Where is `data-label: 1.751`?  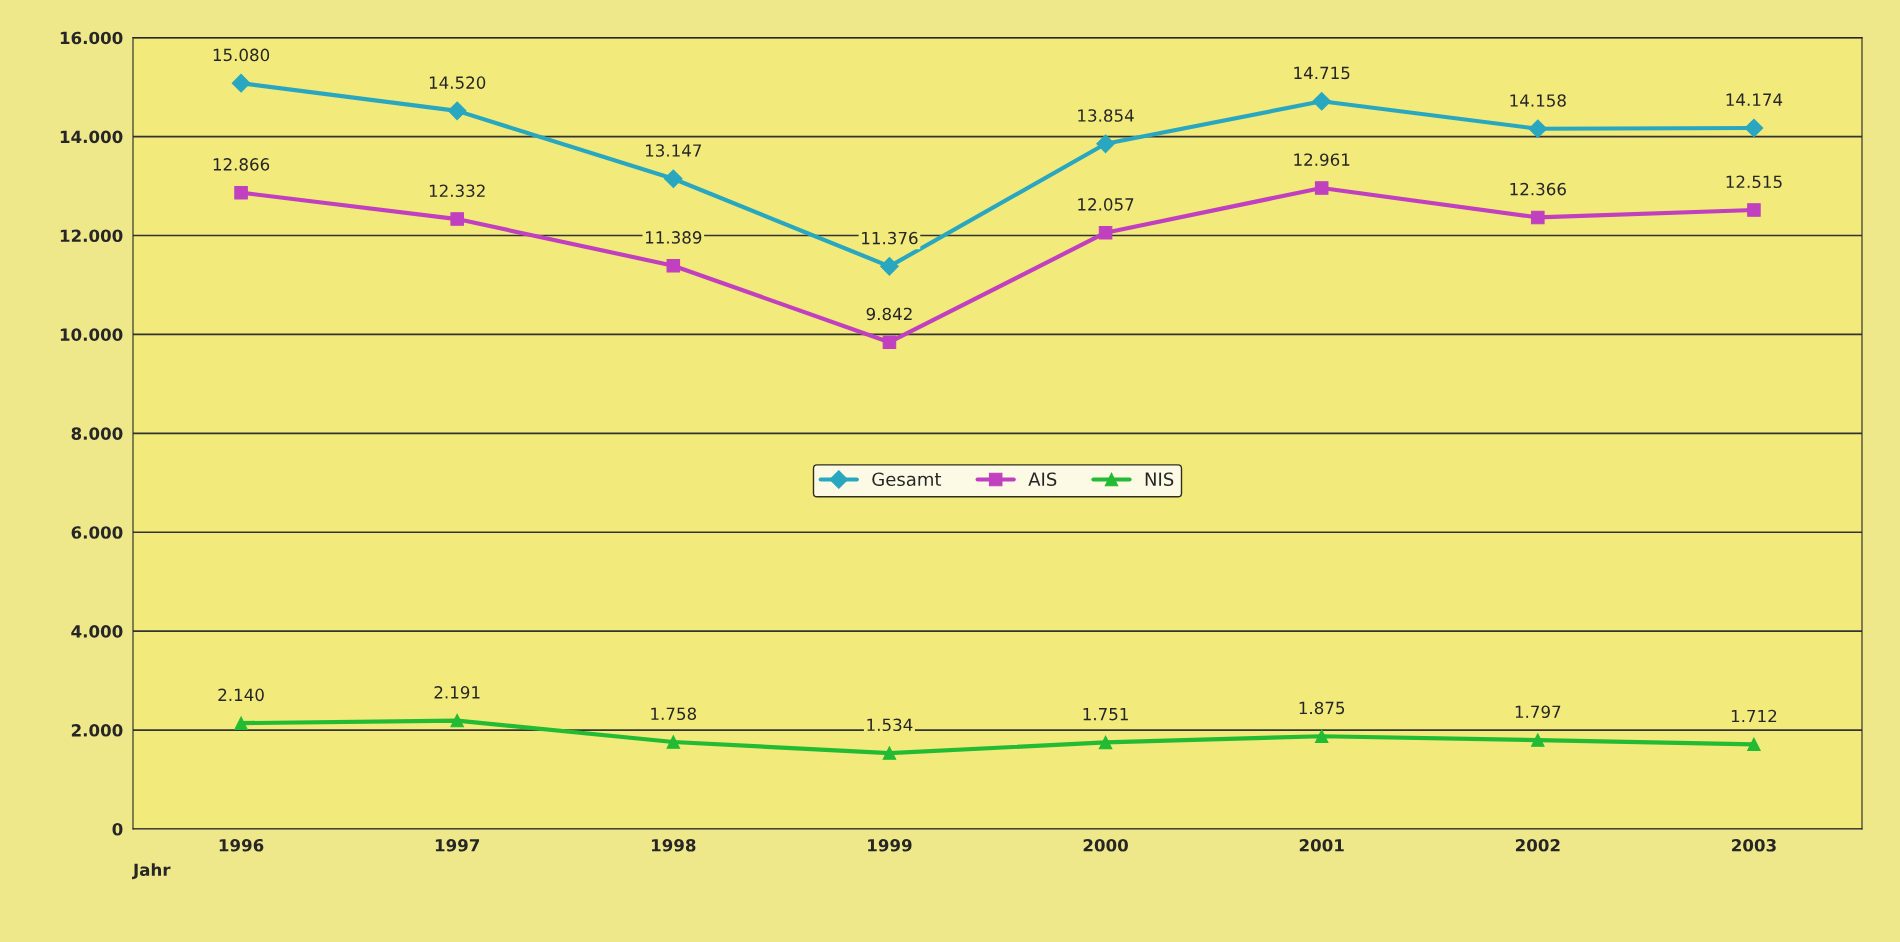
data-label: 1.751 is located at coordinates (1105, 714).